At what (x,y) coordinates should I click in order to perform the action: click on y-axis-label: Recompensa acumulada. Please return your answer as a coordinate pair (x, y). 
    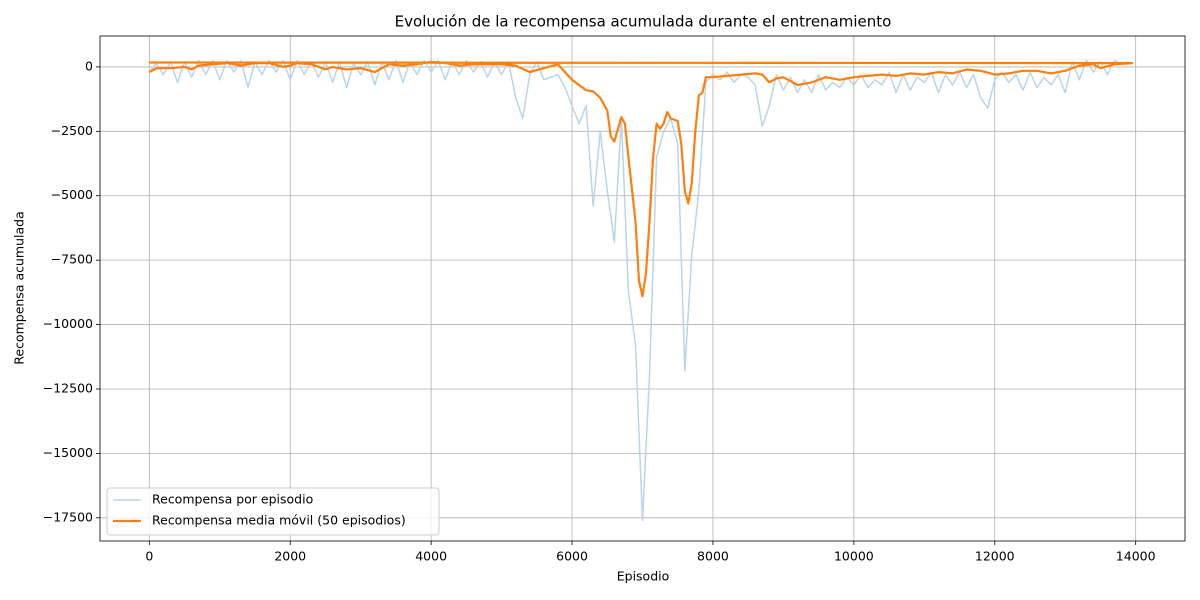
    Looking at the image, I should click on (19, 288).